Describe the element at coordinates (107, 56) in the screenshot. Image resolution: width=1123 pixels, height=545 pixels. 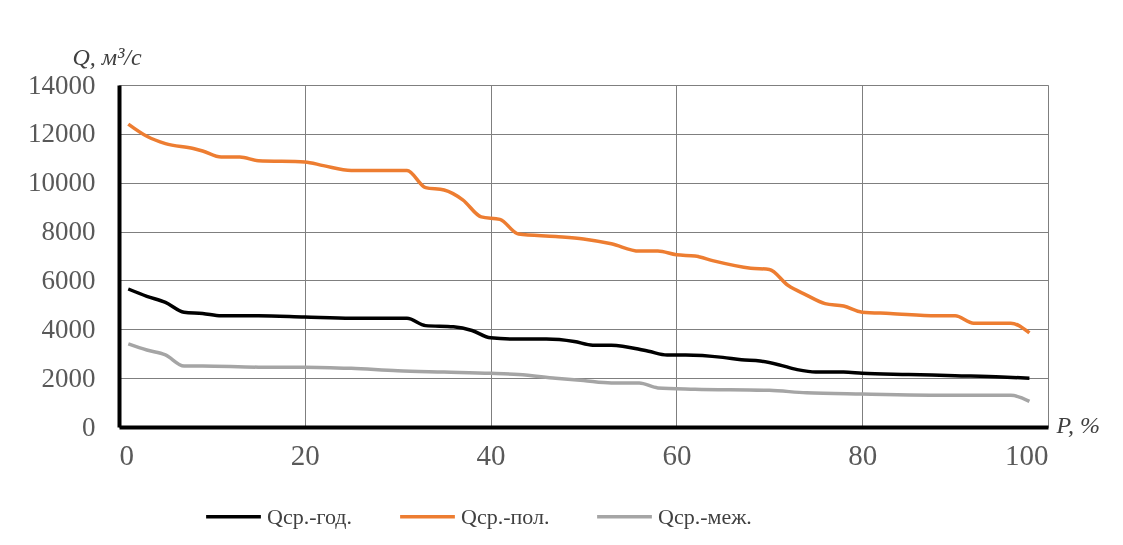
I see `y-axis-title: Q, м³/с` at that location.